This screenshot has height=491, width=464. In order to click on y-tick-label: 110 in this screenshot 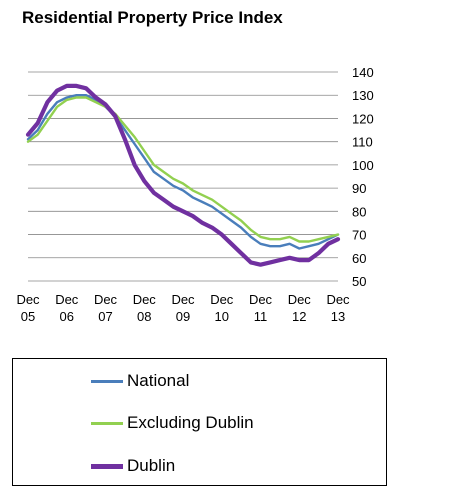, I will do `click(362, 142)`.